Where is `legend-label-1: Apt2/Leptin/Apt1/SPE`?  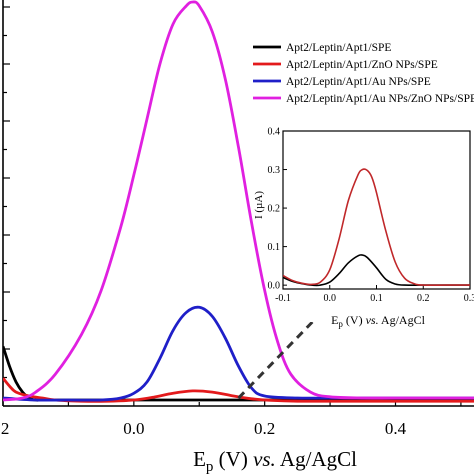 legend-label-1: Apt2/Leptin/Apt1/SPE is located at coordinates (338, 48).